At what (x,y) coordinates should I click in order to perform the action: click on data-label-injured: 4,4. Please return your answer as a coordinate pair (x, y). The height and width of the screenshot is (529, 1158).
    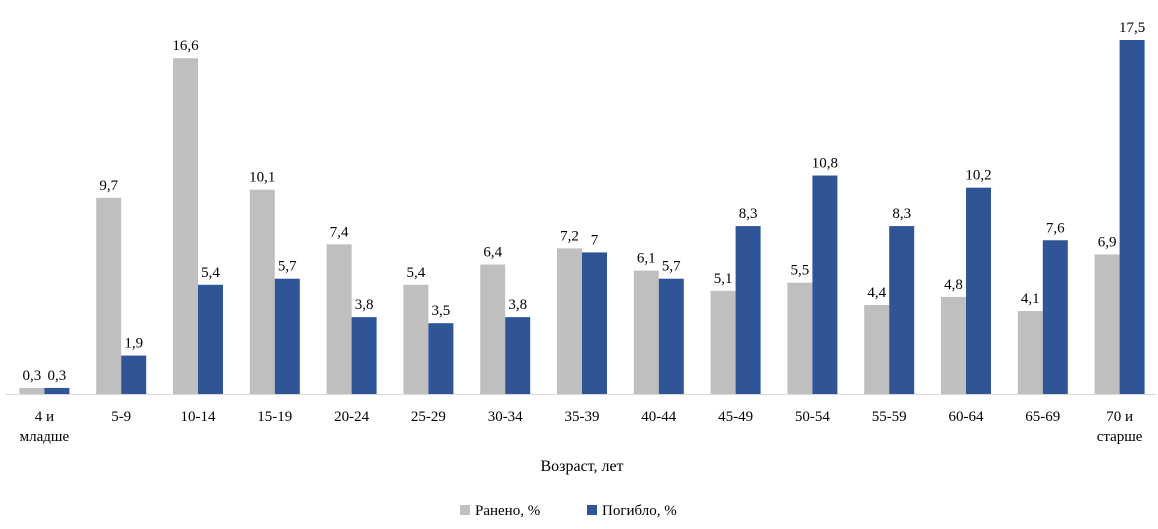
    Looking at the image, I should click on (876, 293).